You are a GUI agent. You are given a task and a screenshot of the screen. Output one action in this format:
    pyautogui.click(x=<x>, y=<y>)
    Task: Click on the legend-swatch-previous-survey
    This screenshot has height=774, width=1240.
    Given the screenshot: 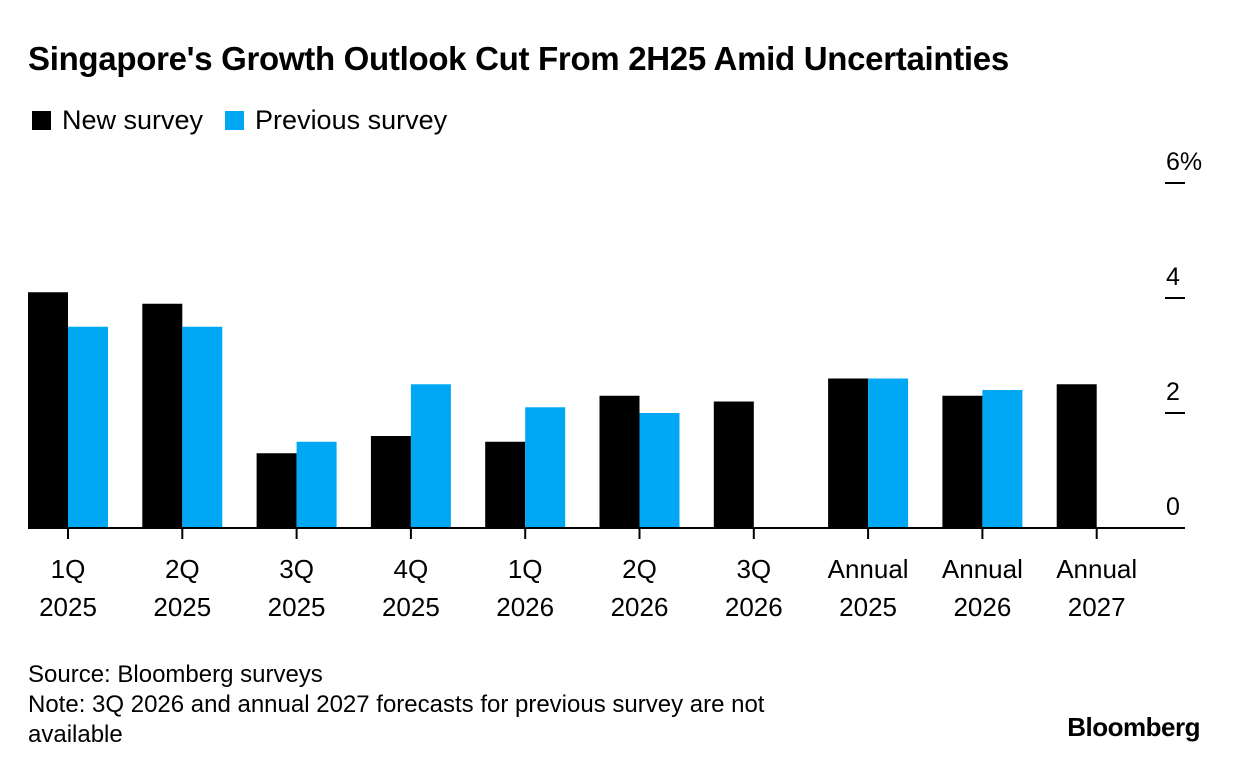 What is the action you would take?
    pyautogui.click(x=235, y=120)
    